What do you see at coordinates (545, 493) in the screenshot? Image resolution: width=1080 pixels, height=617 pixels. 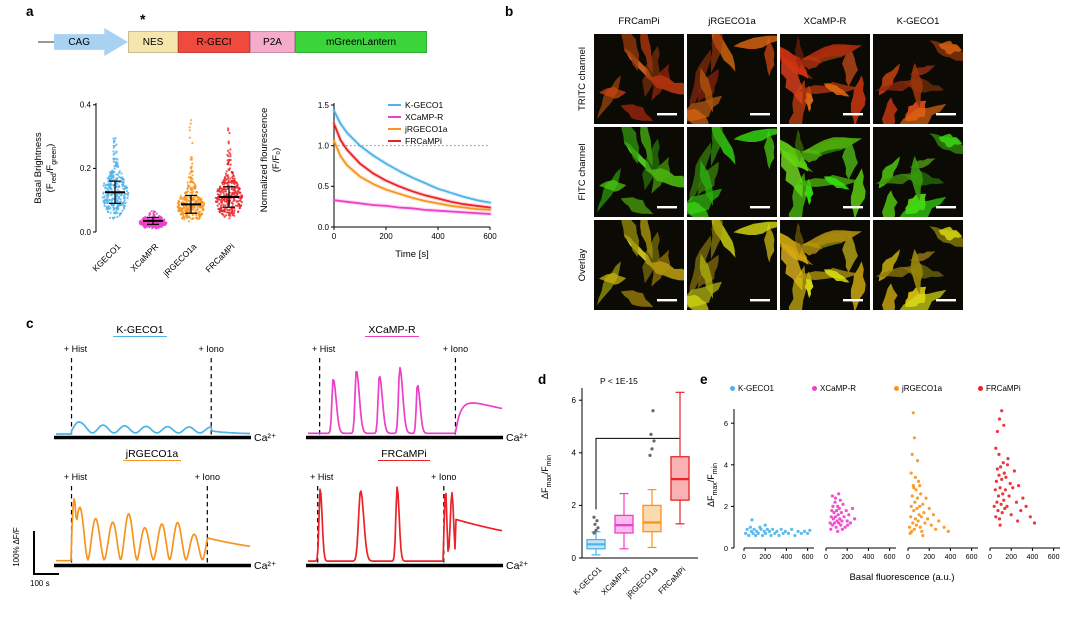 I see `boxplot-y-label-part1: ΔF` at bounding box center [545, 493].